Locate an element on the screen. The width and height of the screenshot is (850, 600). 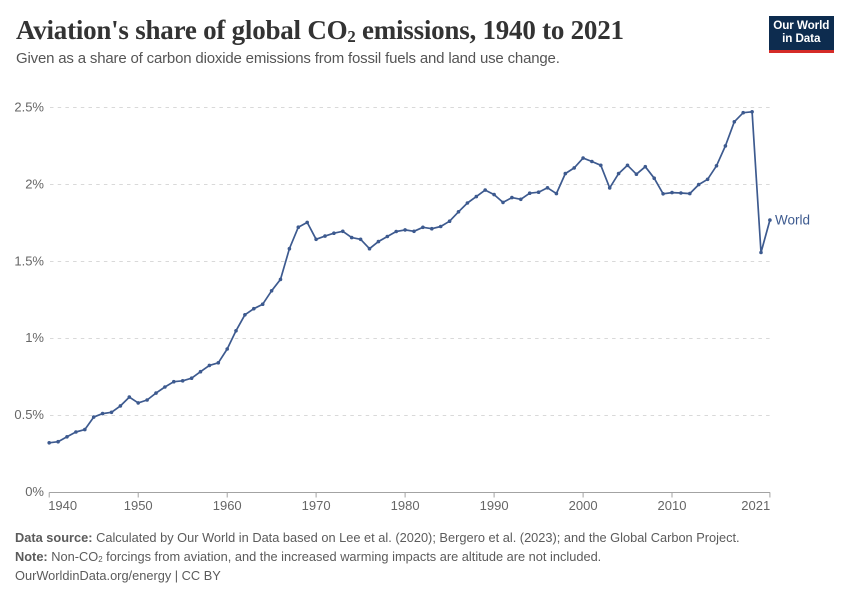
svg-text: 1.5% is located at coordinates (29, 260).